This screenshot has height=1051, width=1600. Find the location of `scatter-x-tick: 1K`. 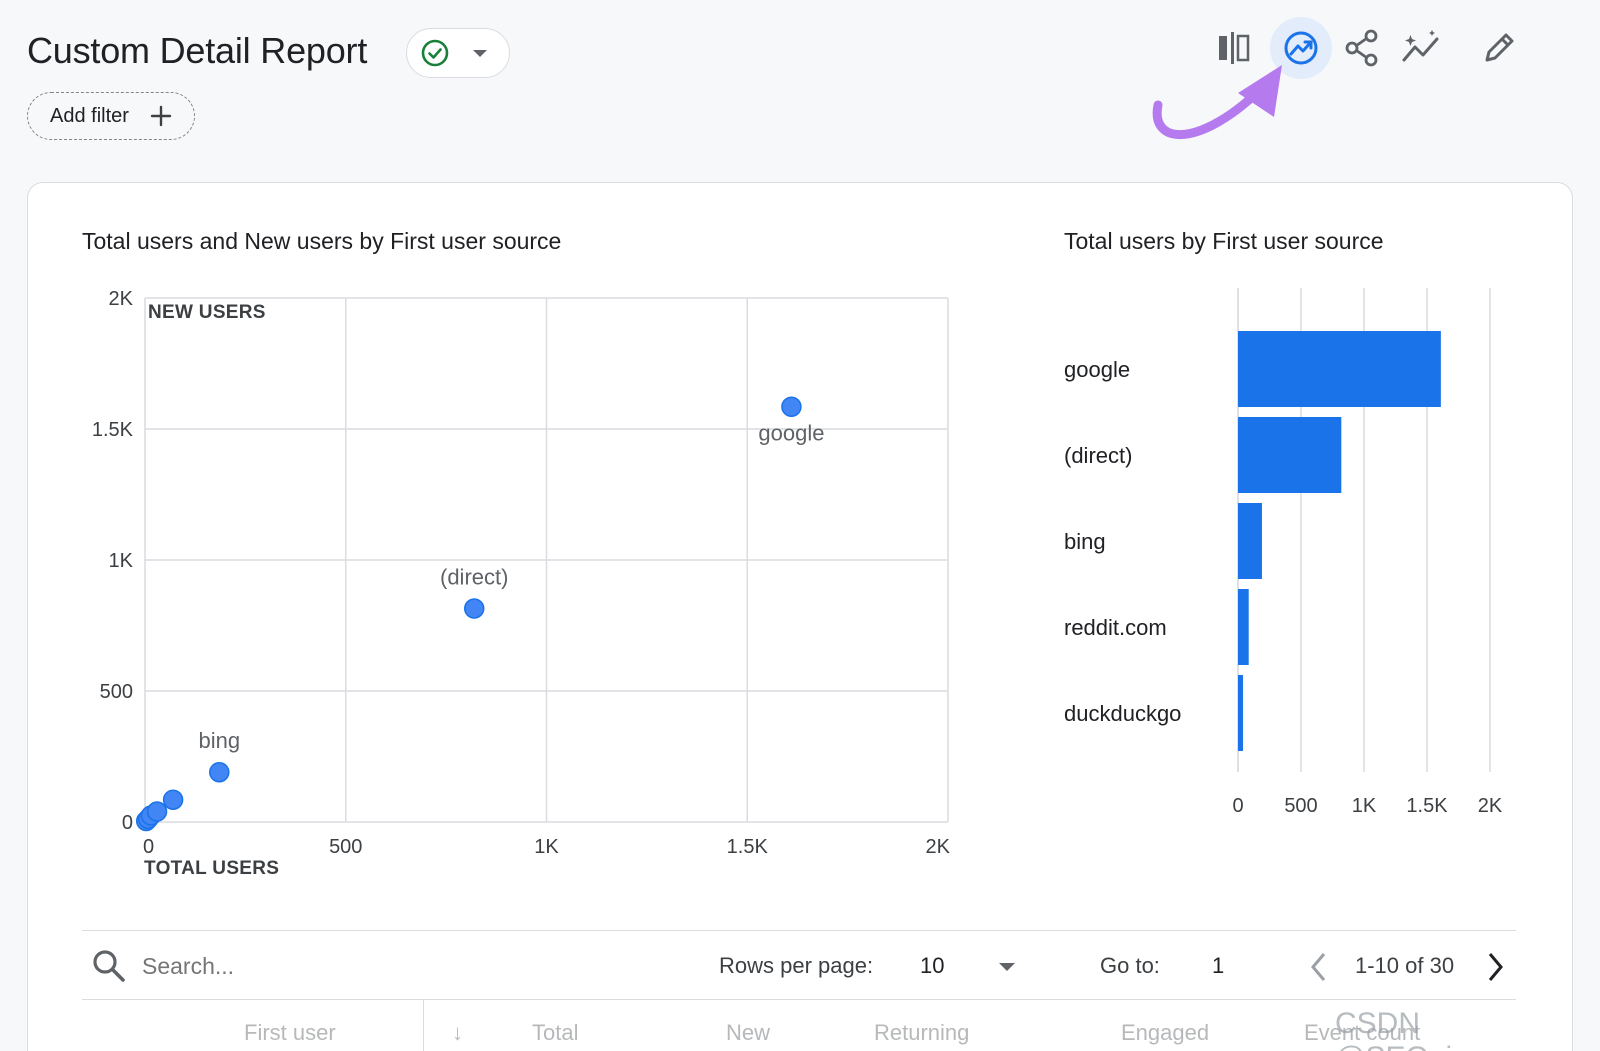

scatter-x-tick: 1K is located at coordinates (546, 847).